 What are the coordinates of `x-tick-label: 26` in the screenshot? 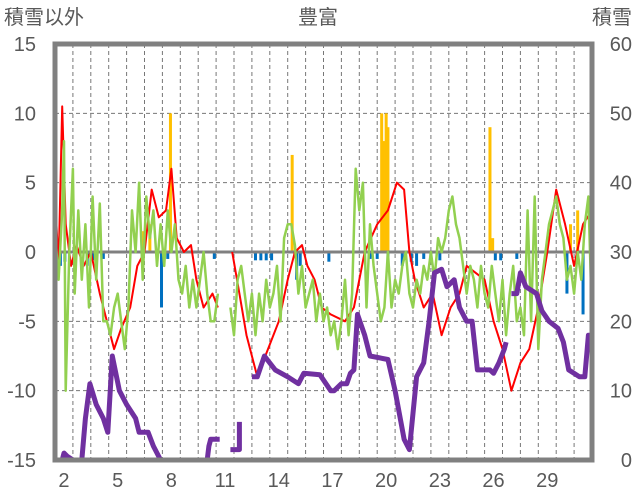 It's located at (493, 481).